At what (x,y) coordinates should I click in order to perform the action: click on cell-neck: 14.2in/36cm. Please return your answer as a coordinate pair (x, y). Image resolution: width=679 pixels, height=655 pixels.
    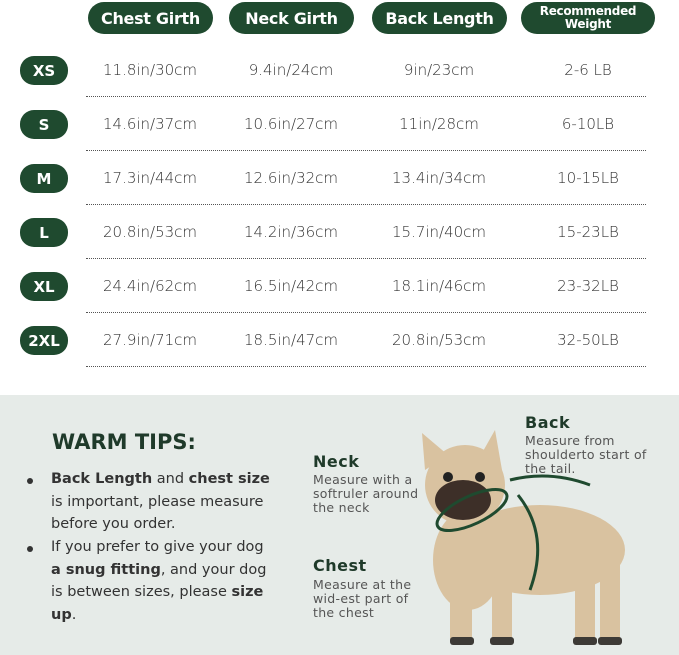
    Looking at the image, I should click on (291, 232).